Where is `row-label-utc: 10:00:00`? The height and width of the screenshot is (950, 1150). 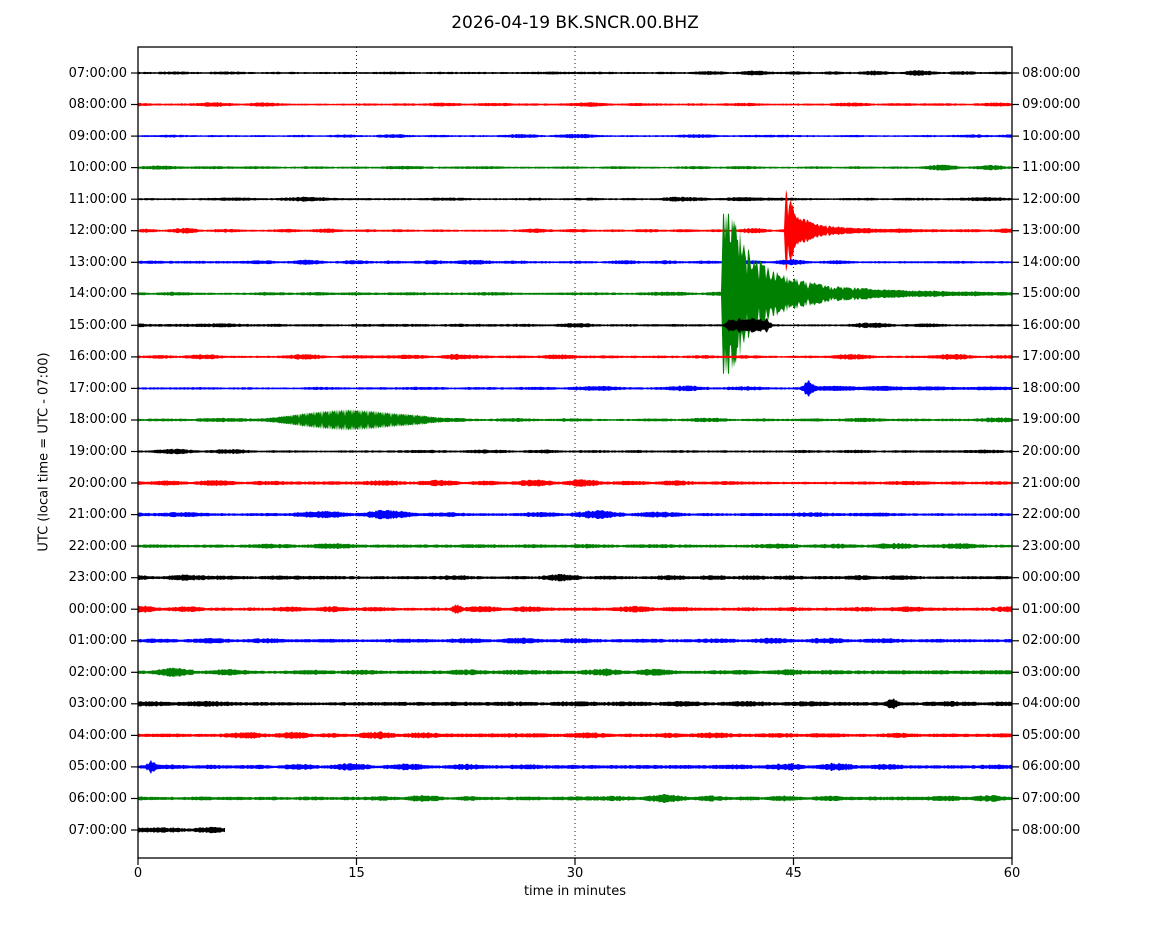
row-label-utc: 10:00:00 is located at coordinates (97, 168).